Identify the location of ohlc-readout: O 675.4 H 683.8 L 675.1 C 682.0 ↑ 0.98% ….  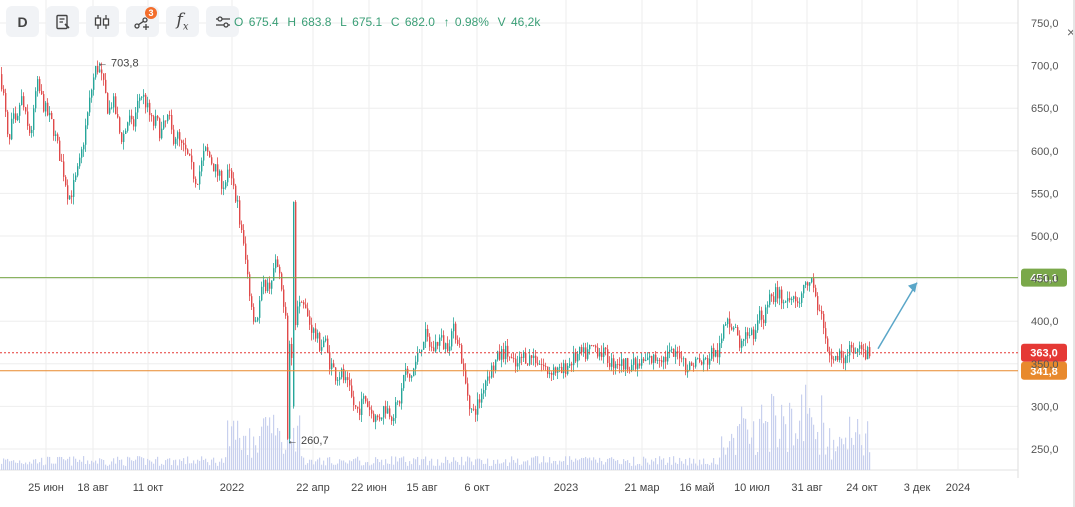
(388, 22).